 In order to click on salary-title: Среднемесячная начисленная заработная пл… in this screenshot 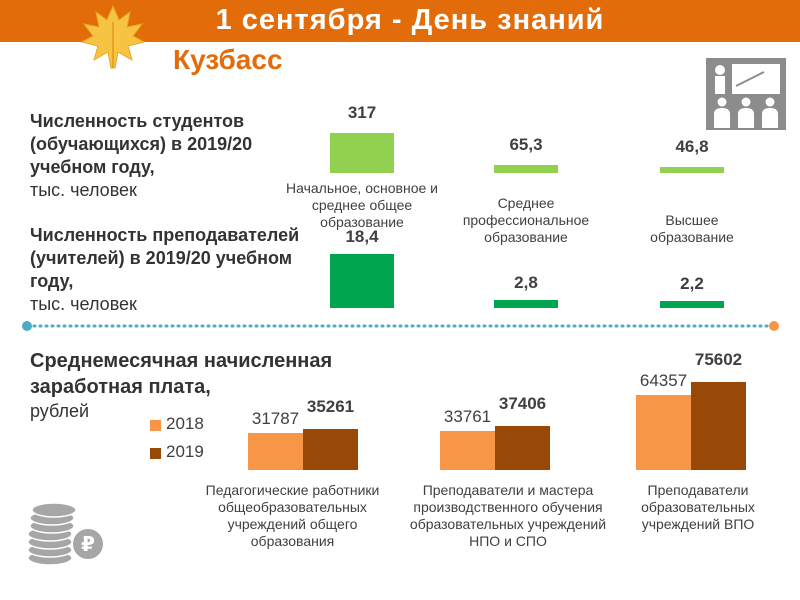, I will do `click(181, 374)`.